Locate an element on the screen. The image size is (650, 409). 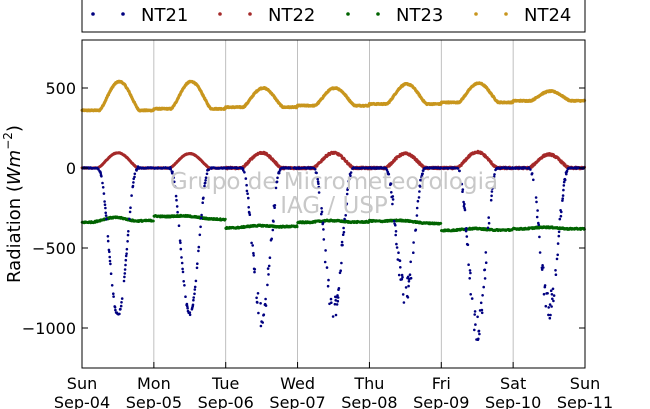
watermark-line-2: IAG / USP is located at coordinates (334, 206).